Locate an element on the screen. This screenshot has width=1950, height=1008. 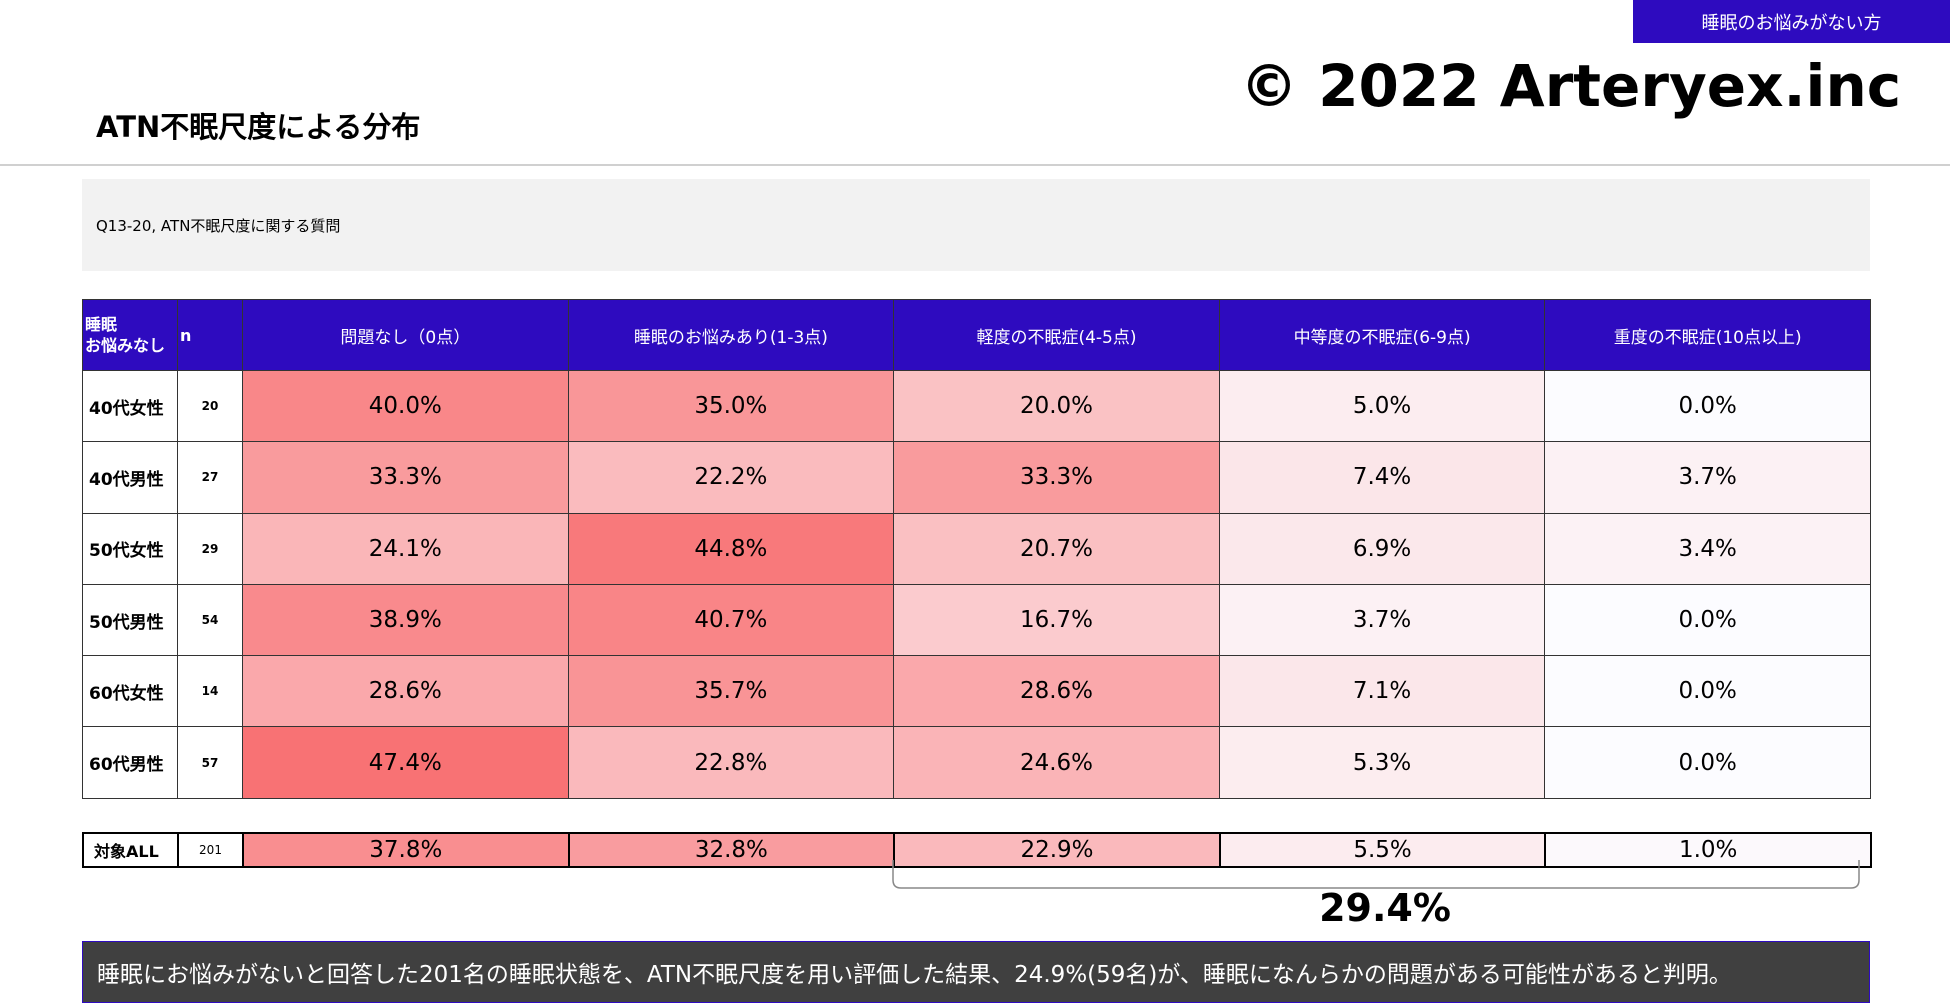
percentage-cell: 22.8% is located at coordinates (731, 762).